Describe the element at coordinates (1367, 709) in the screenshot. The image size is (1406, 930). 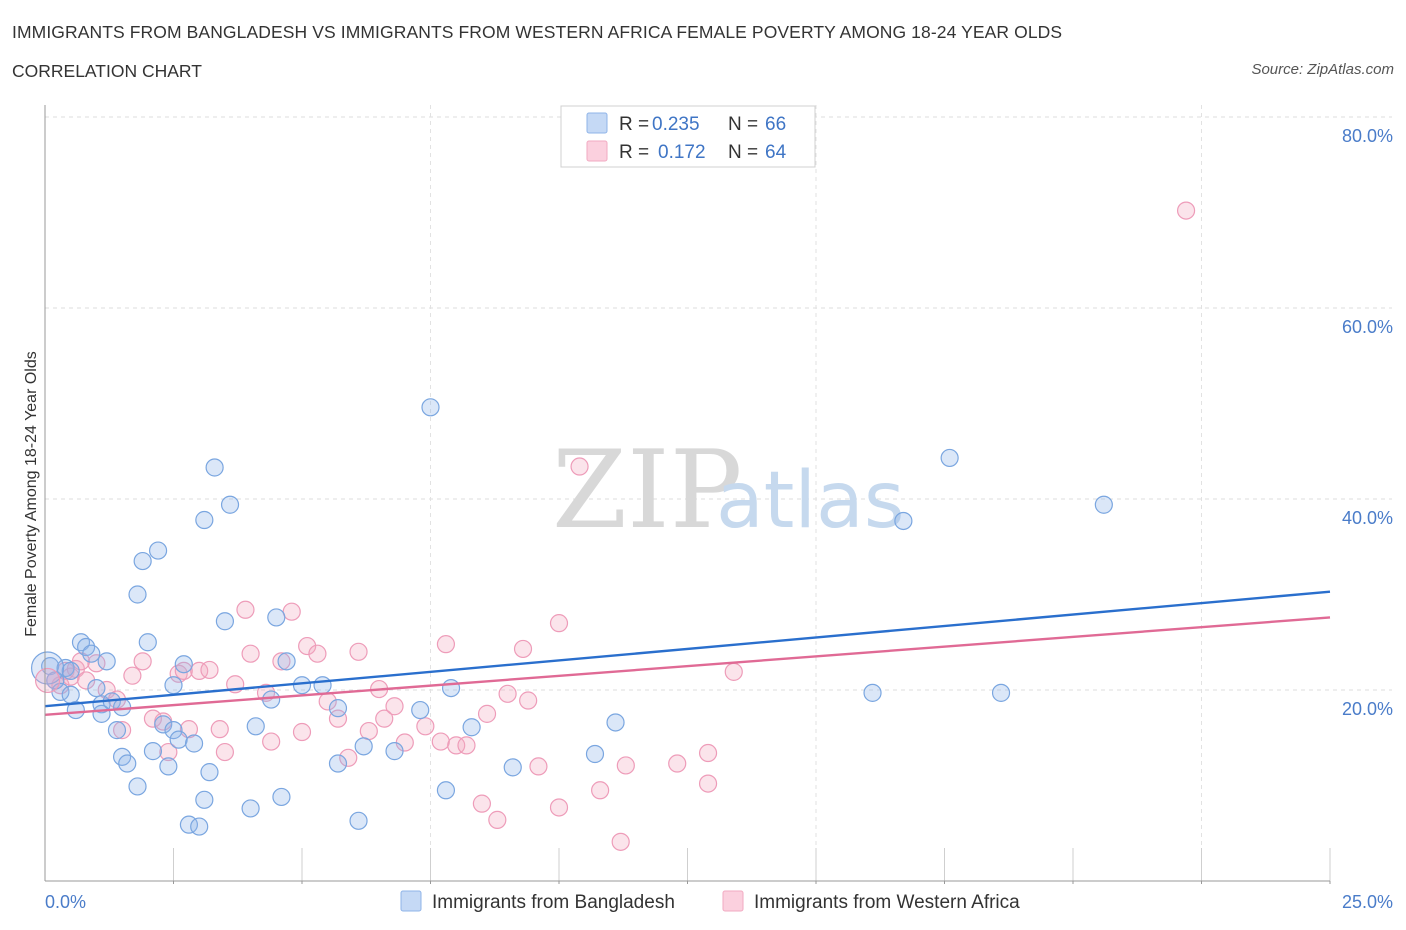
I see `y-tick-label: 20.0%` at that location.